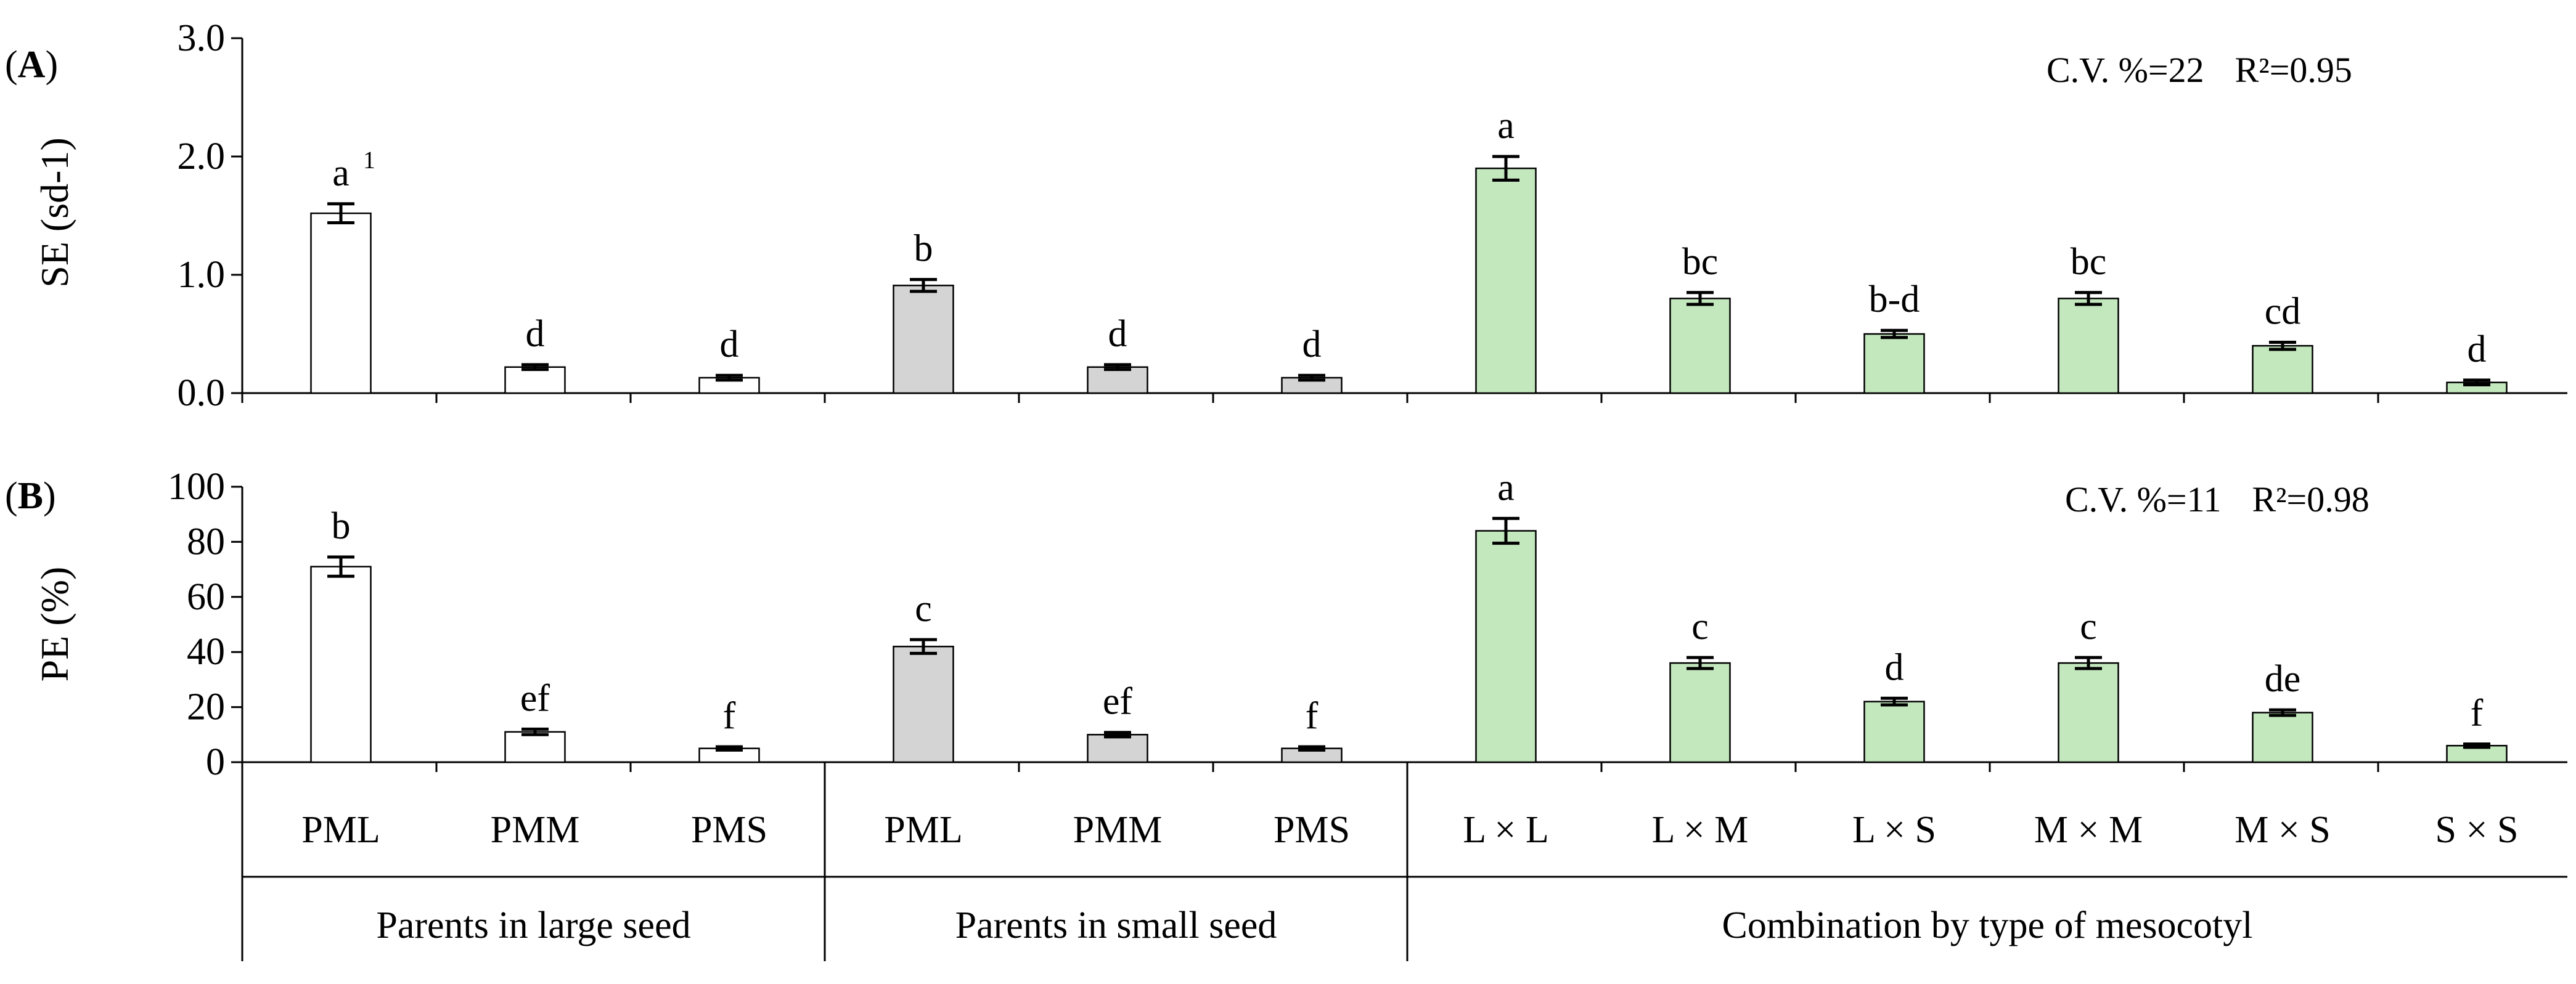 Image resolution: width=2576 pixels, height=984 pixels. Describe the element at coordinates (206, 597) in the screenshot. I see `panel-b-y-tick-label: 60` at that location.